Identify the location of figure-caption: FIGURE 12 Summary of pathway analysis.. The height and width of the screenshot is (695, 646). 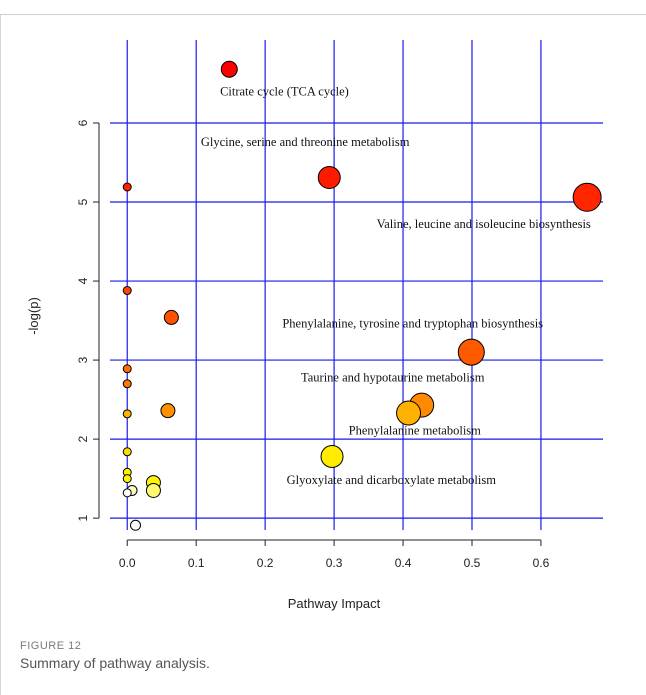
(115, 655).